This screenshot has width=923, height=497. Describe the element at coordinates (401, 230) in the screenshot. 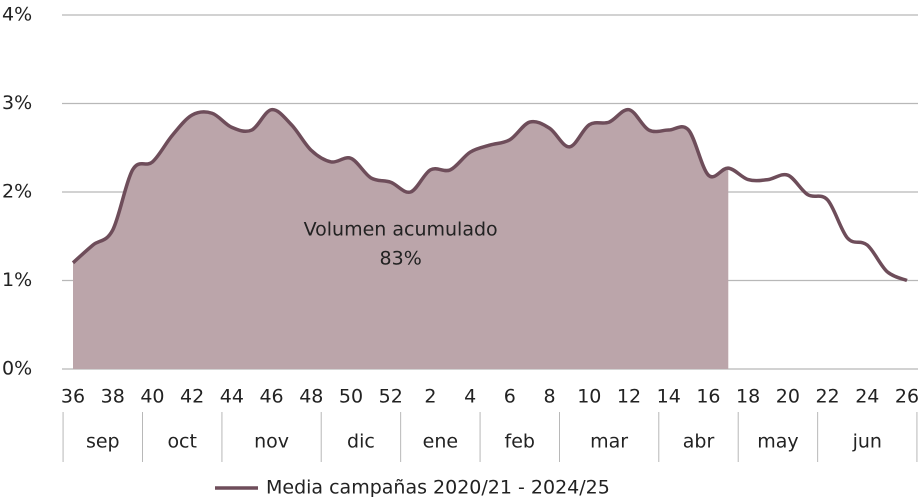

I see `annotation: Volumen acumulado` at that location.